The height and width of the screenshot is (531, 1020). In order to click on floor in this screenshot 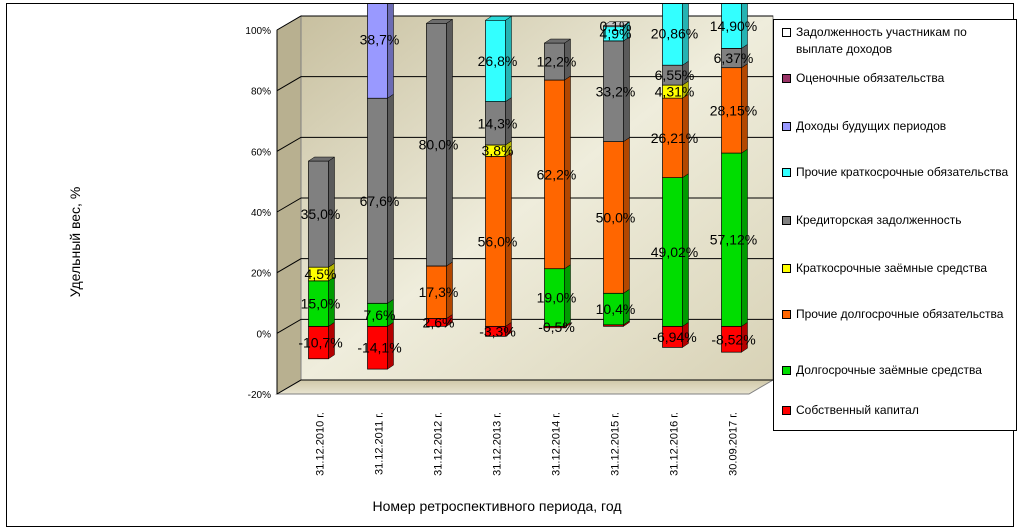, I will do `click(525, 387)`.